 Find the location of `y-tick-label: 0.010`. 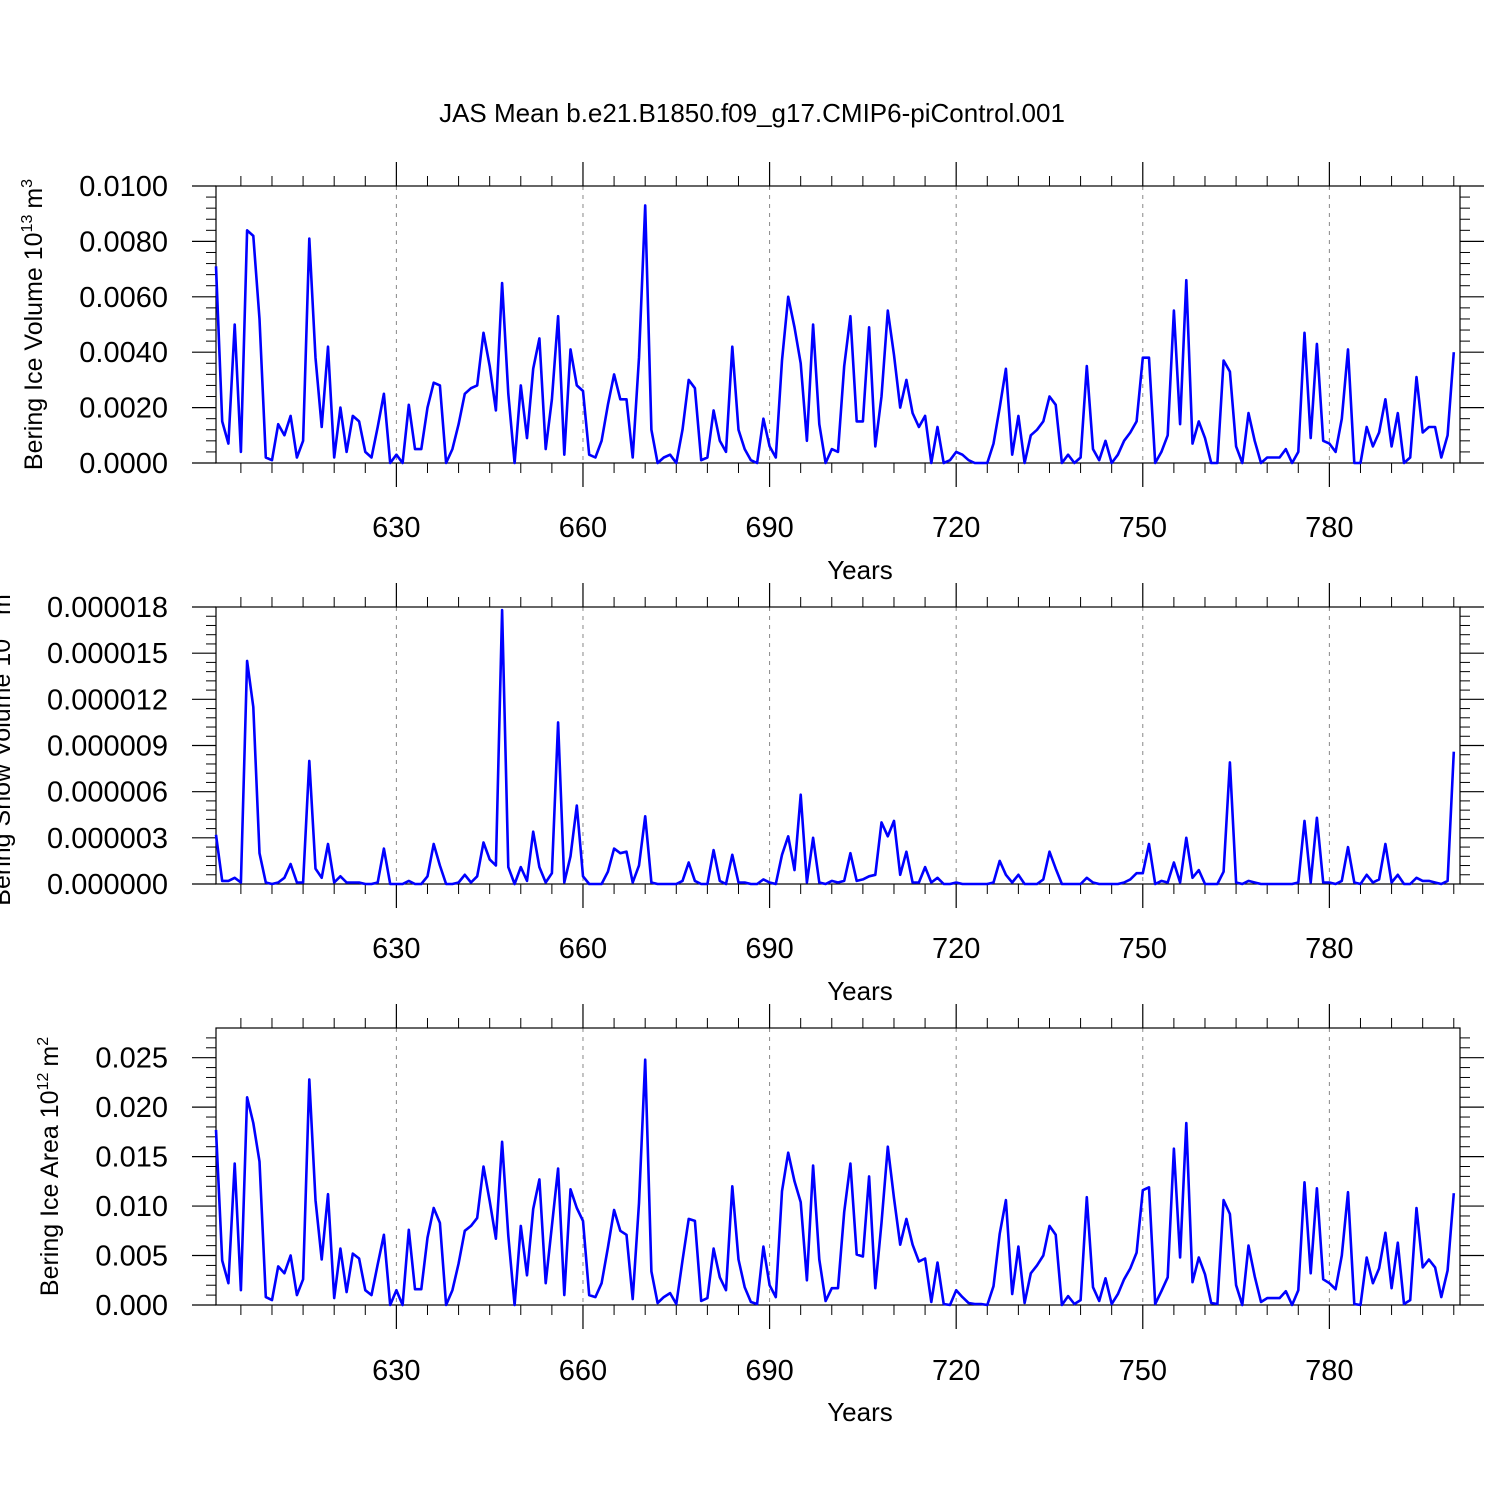

y-tick-label: 0.010 is located at coordinates (131, 1207).